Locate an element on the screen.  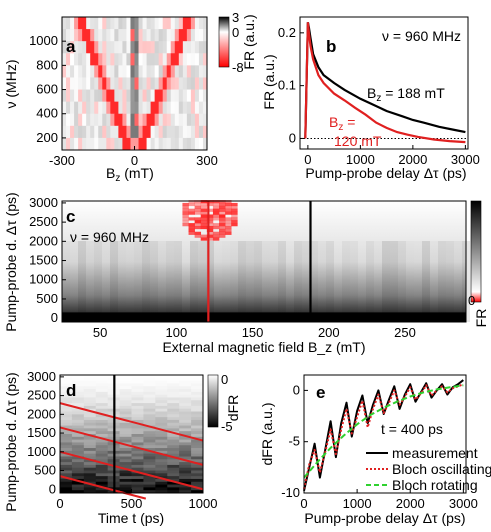
heatmap-stripe is located at coordinates (154, 281).